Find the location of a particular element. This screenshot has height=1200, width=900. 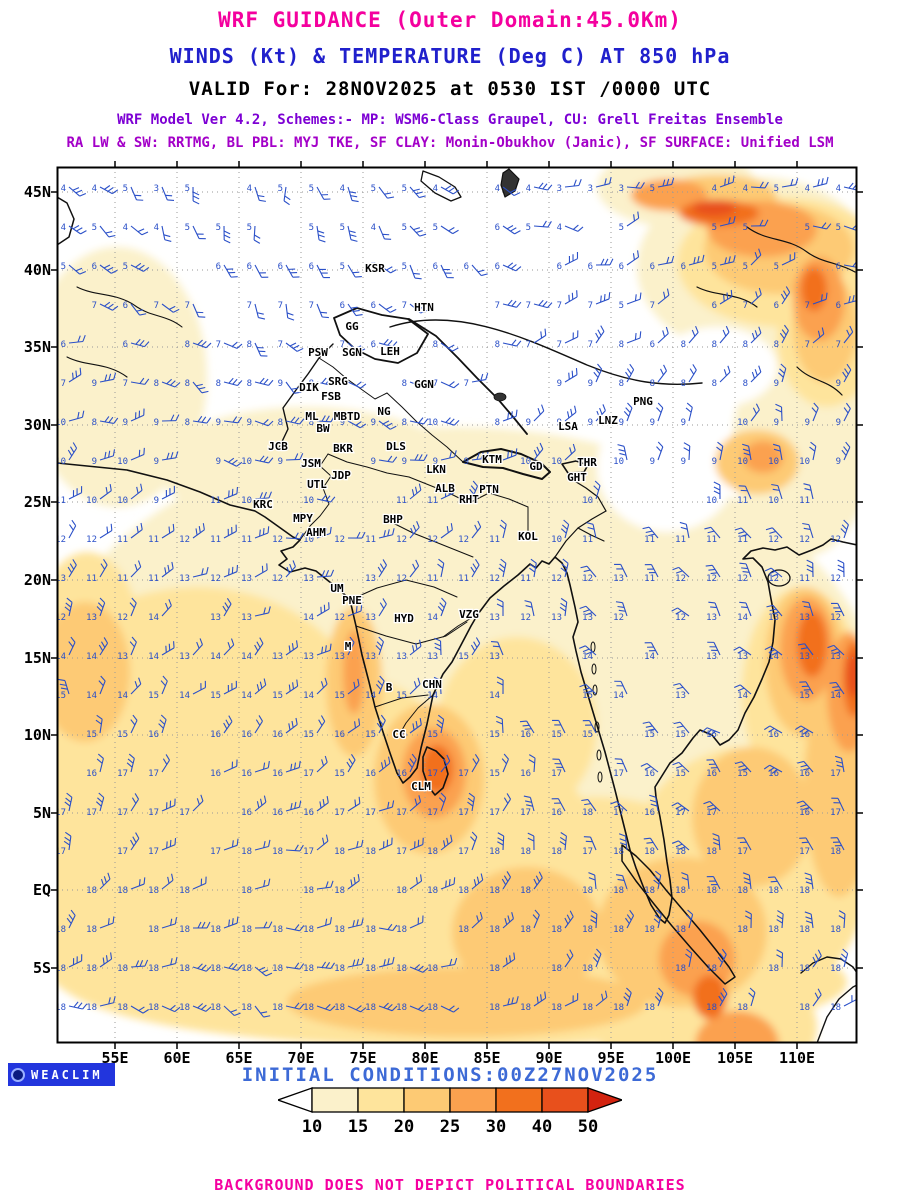

svg-text: RHT is located at coordinates (469, 499).